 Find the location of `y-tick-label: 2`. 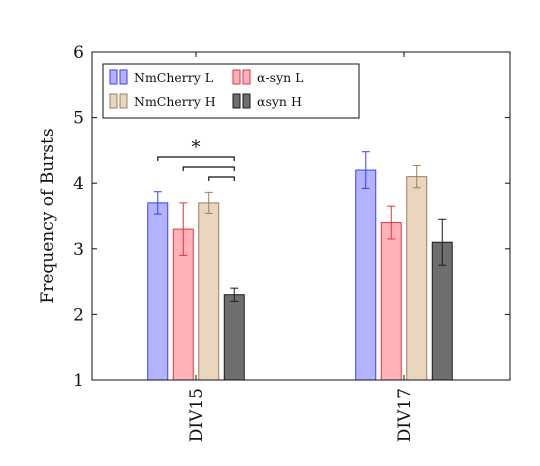

y-tick-label: 2 is located at coordinates (78, 315).